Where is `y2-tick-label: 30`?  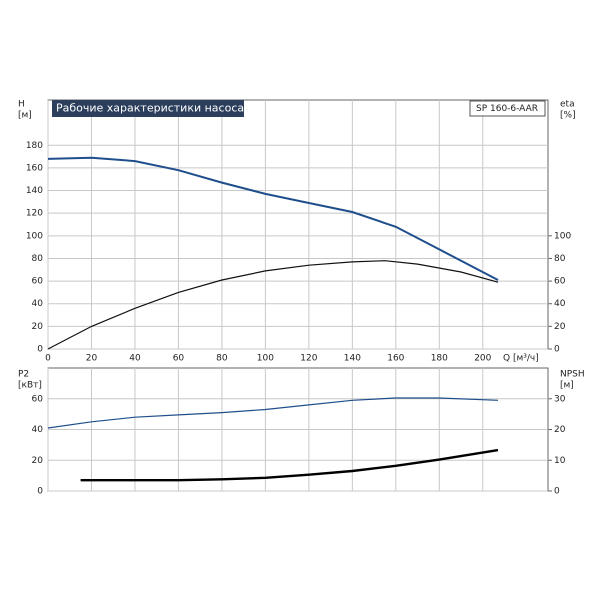
y2-tick-label: 30 is located at coordinates (560, 399).